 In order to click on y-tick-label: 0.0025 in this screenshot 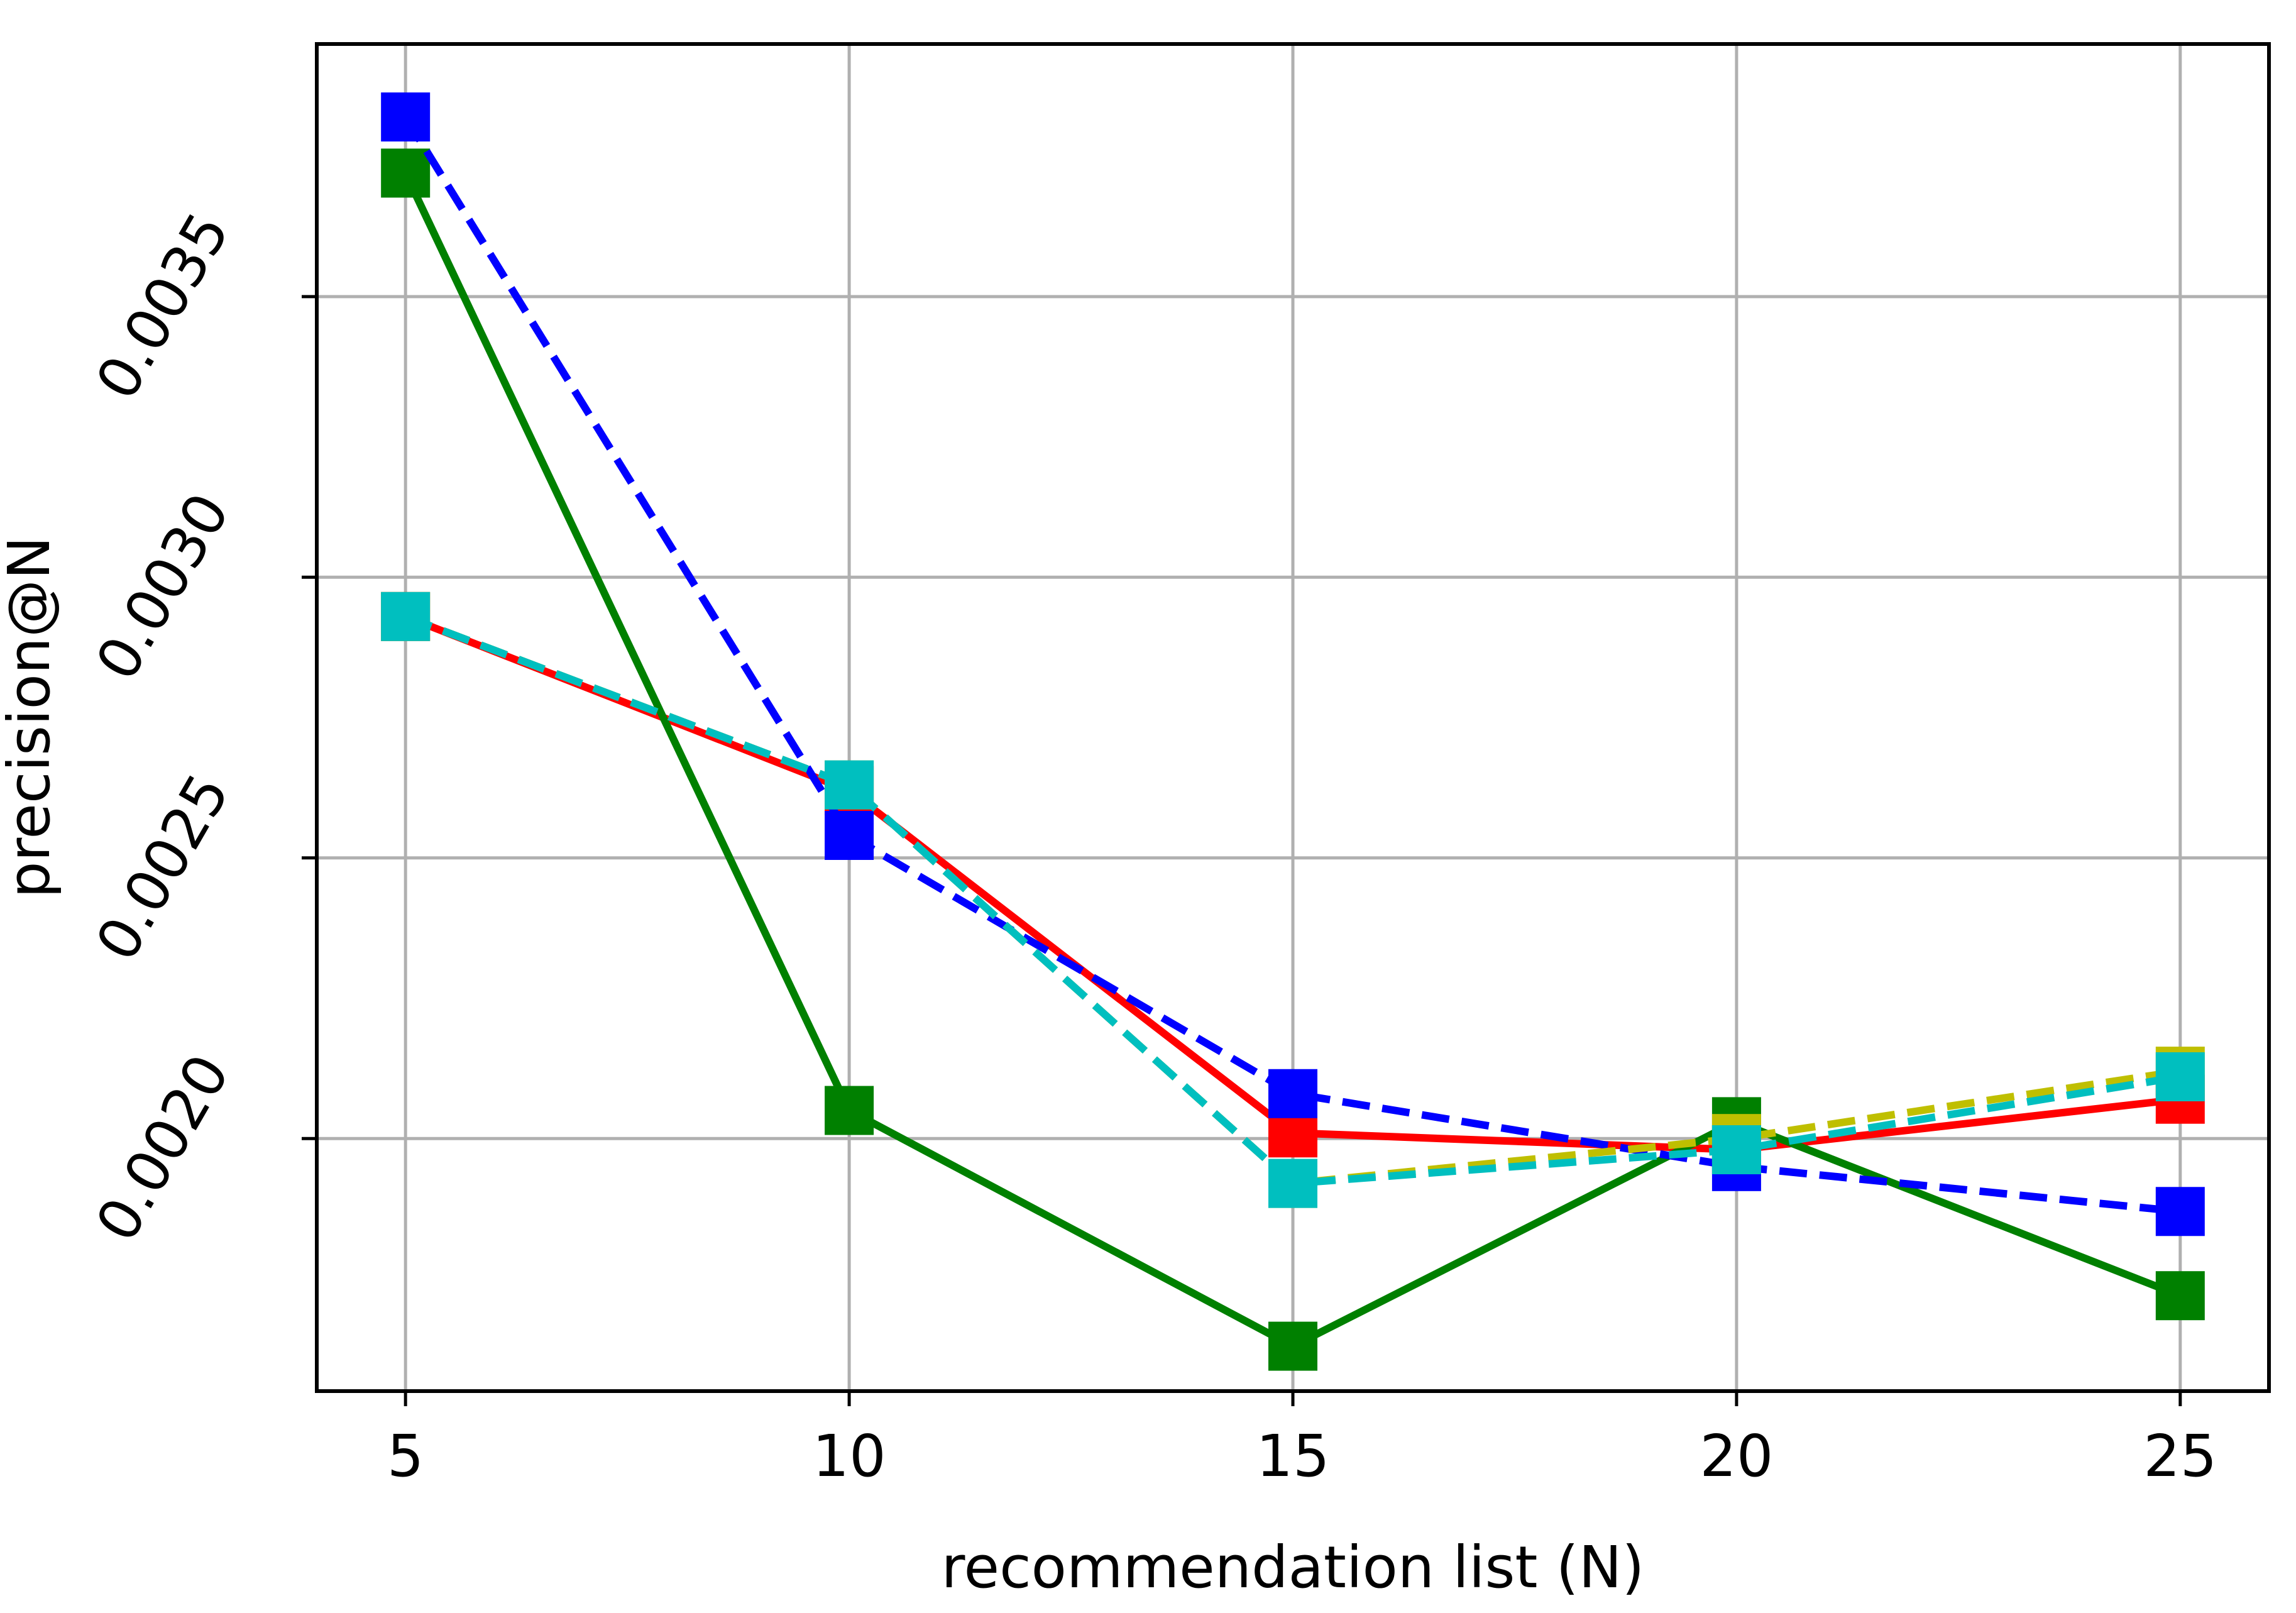, I will do `click(163, 867)`.